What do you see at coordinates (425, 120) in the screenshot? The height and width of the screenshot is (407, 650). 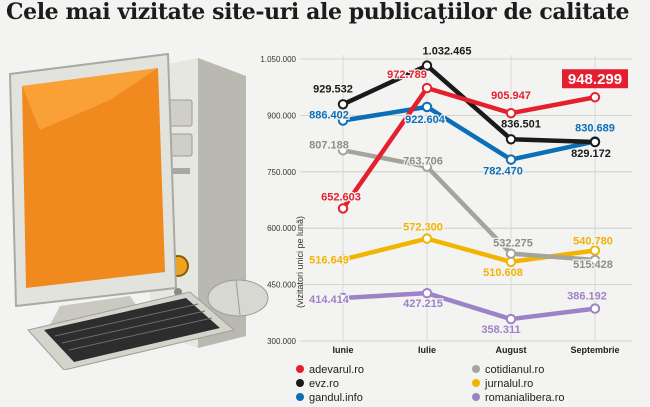 I see `data-label: 922.604` at bounding box center [425, 120].